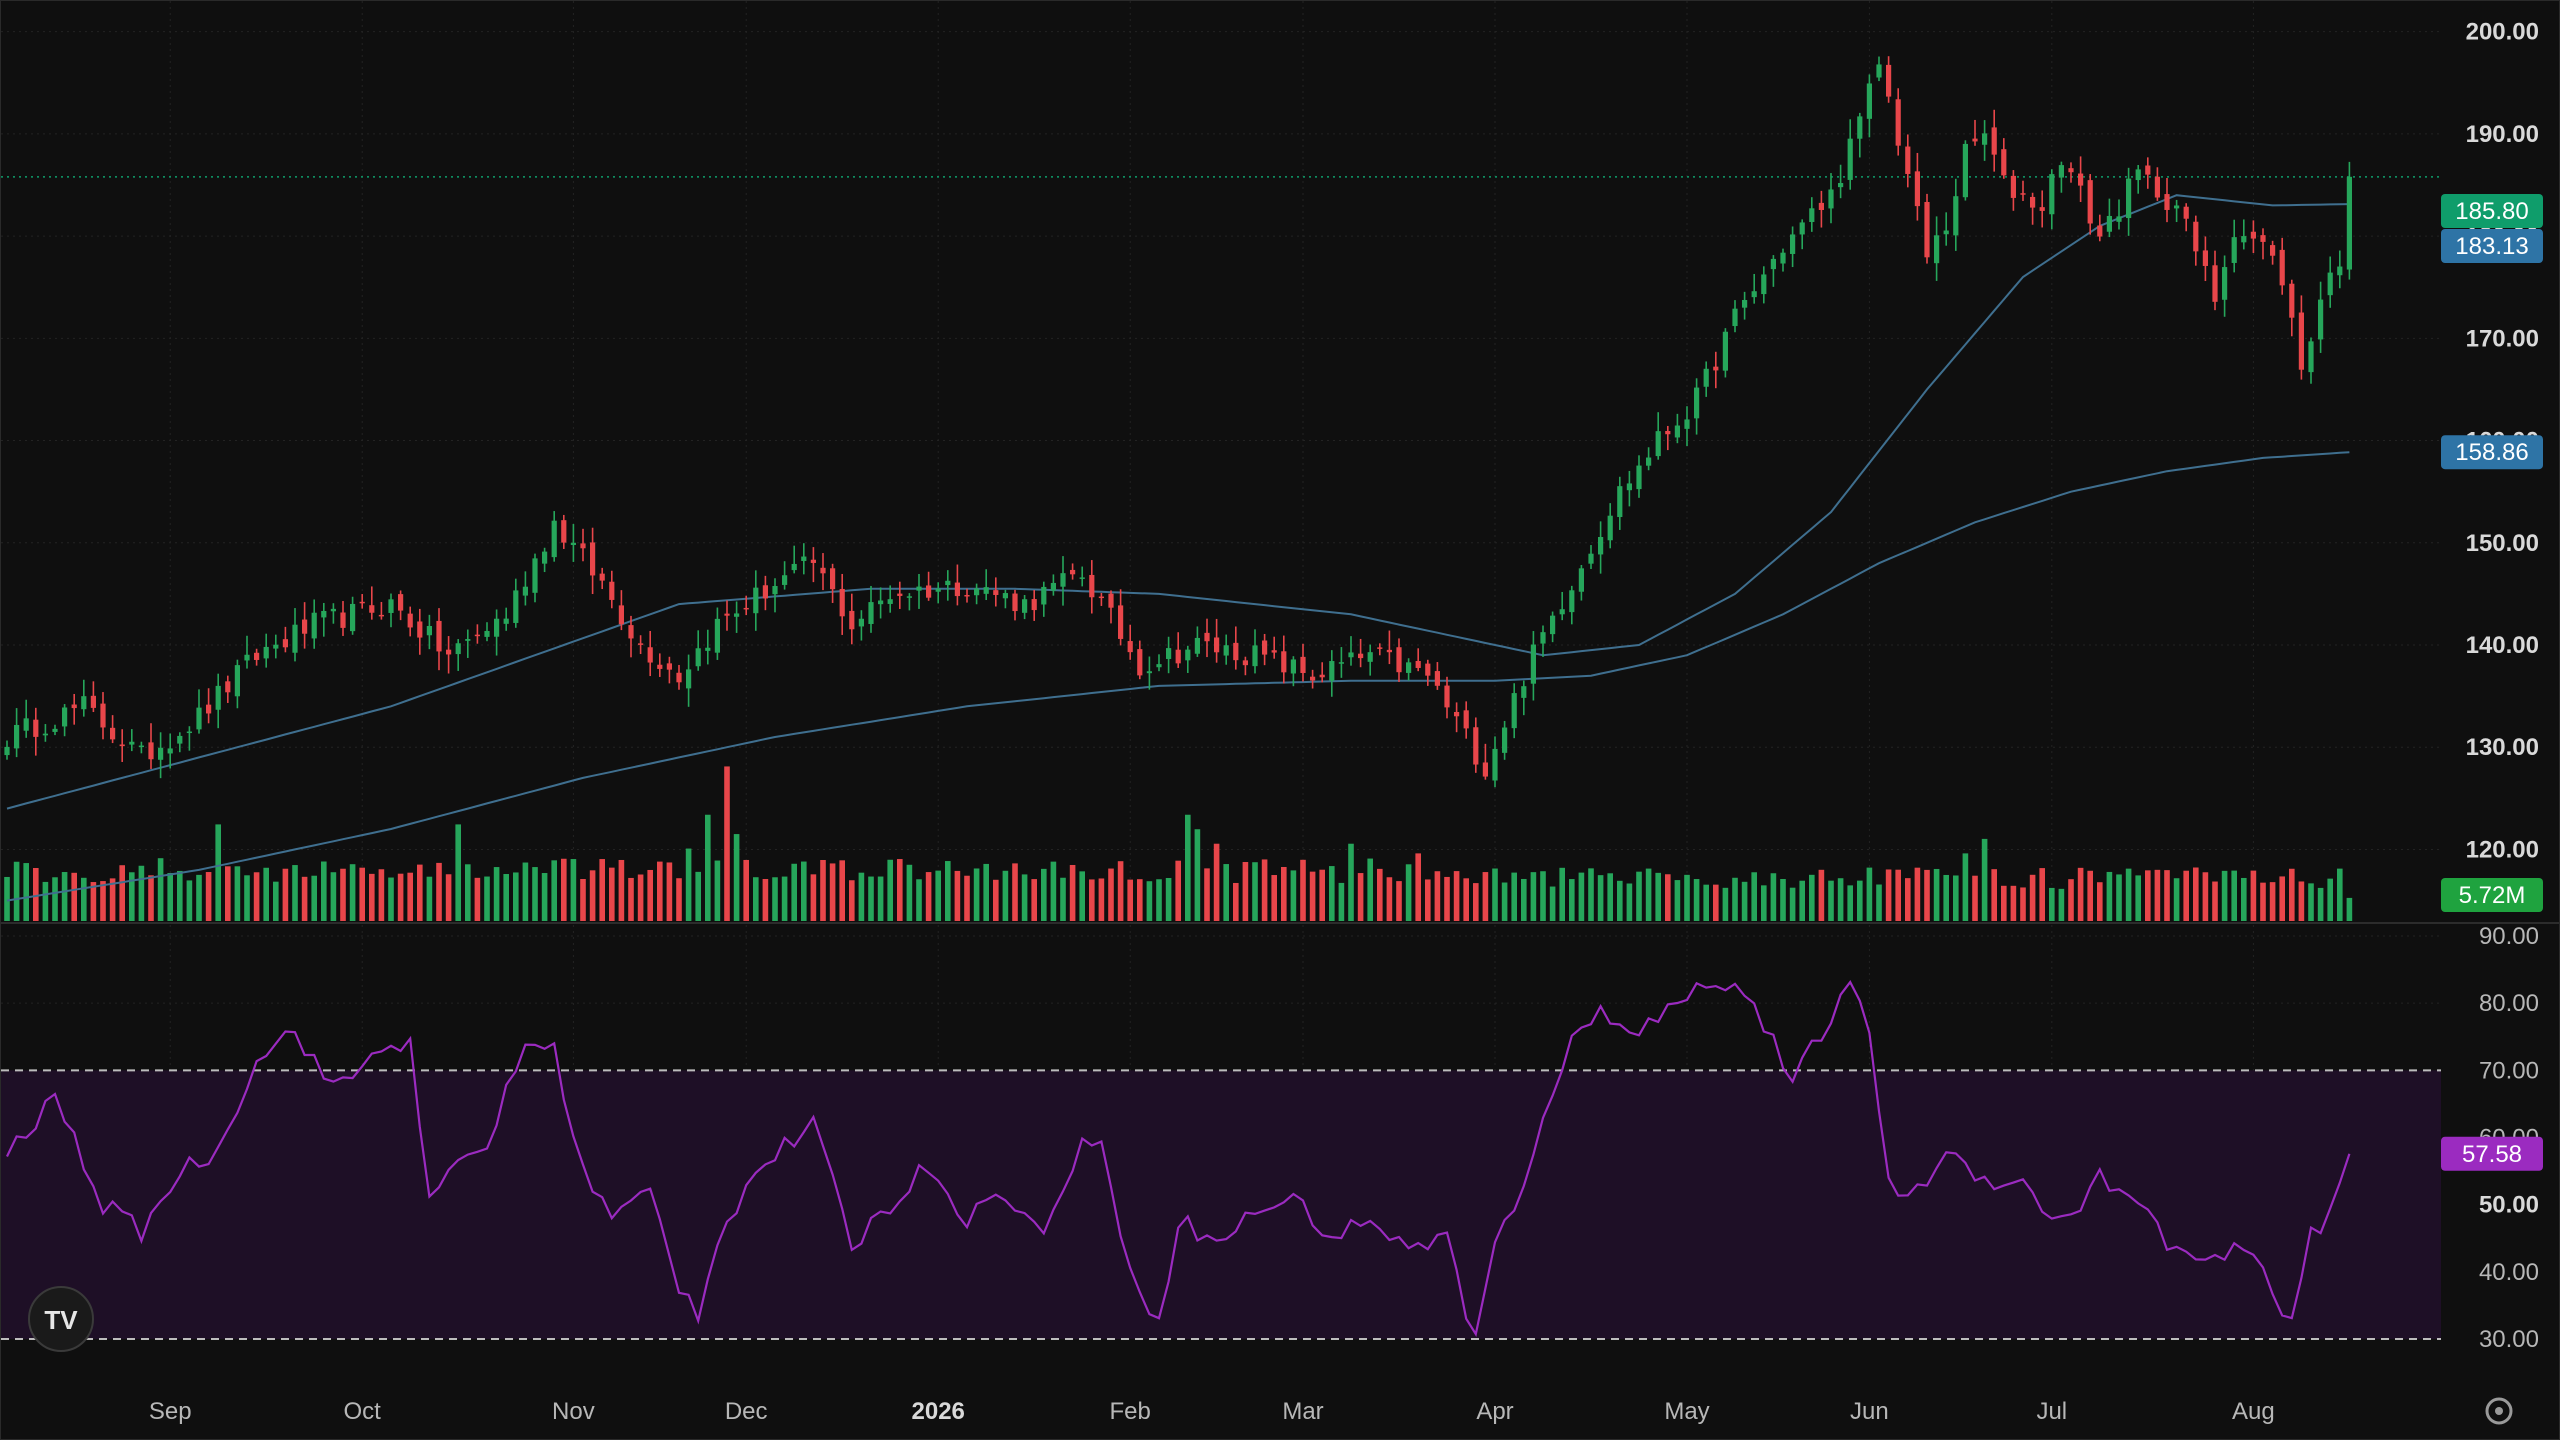  I want to click on ma-short-tag: 183.13, so click(2492, 246).